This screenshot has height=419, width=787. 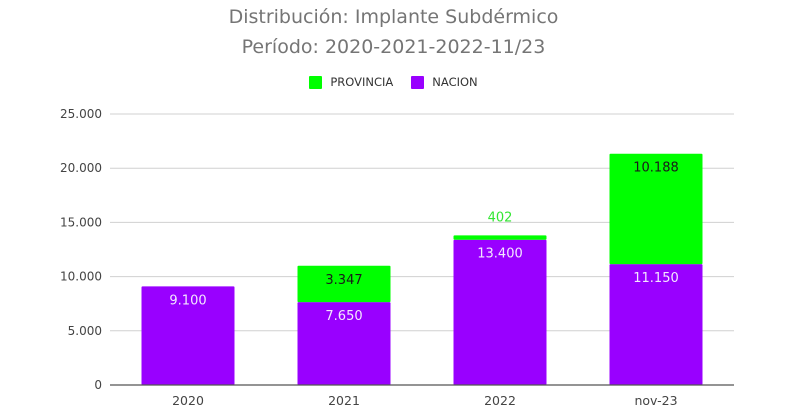 What do you see at coordinates (656, 278) in the screenshot?
I see `data-label: 11.150` at bounding box center [656, 278].